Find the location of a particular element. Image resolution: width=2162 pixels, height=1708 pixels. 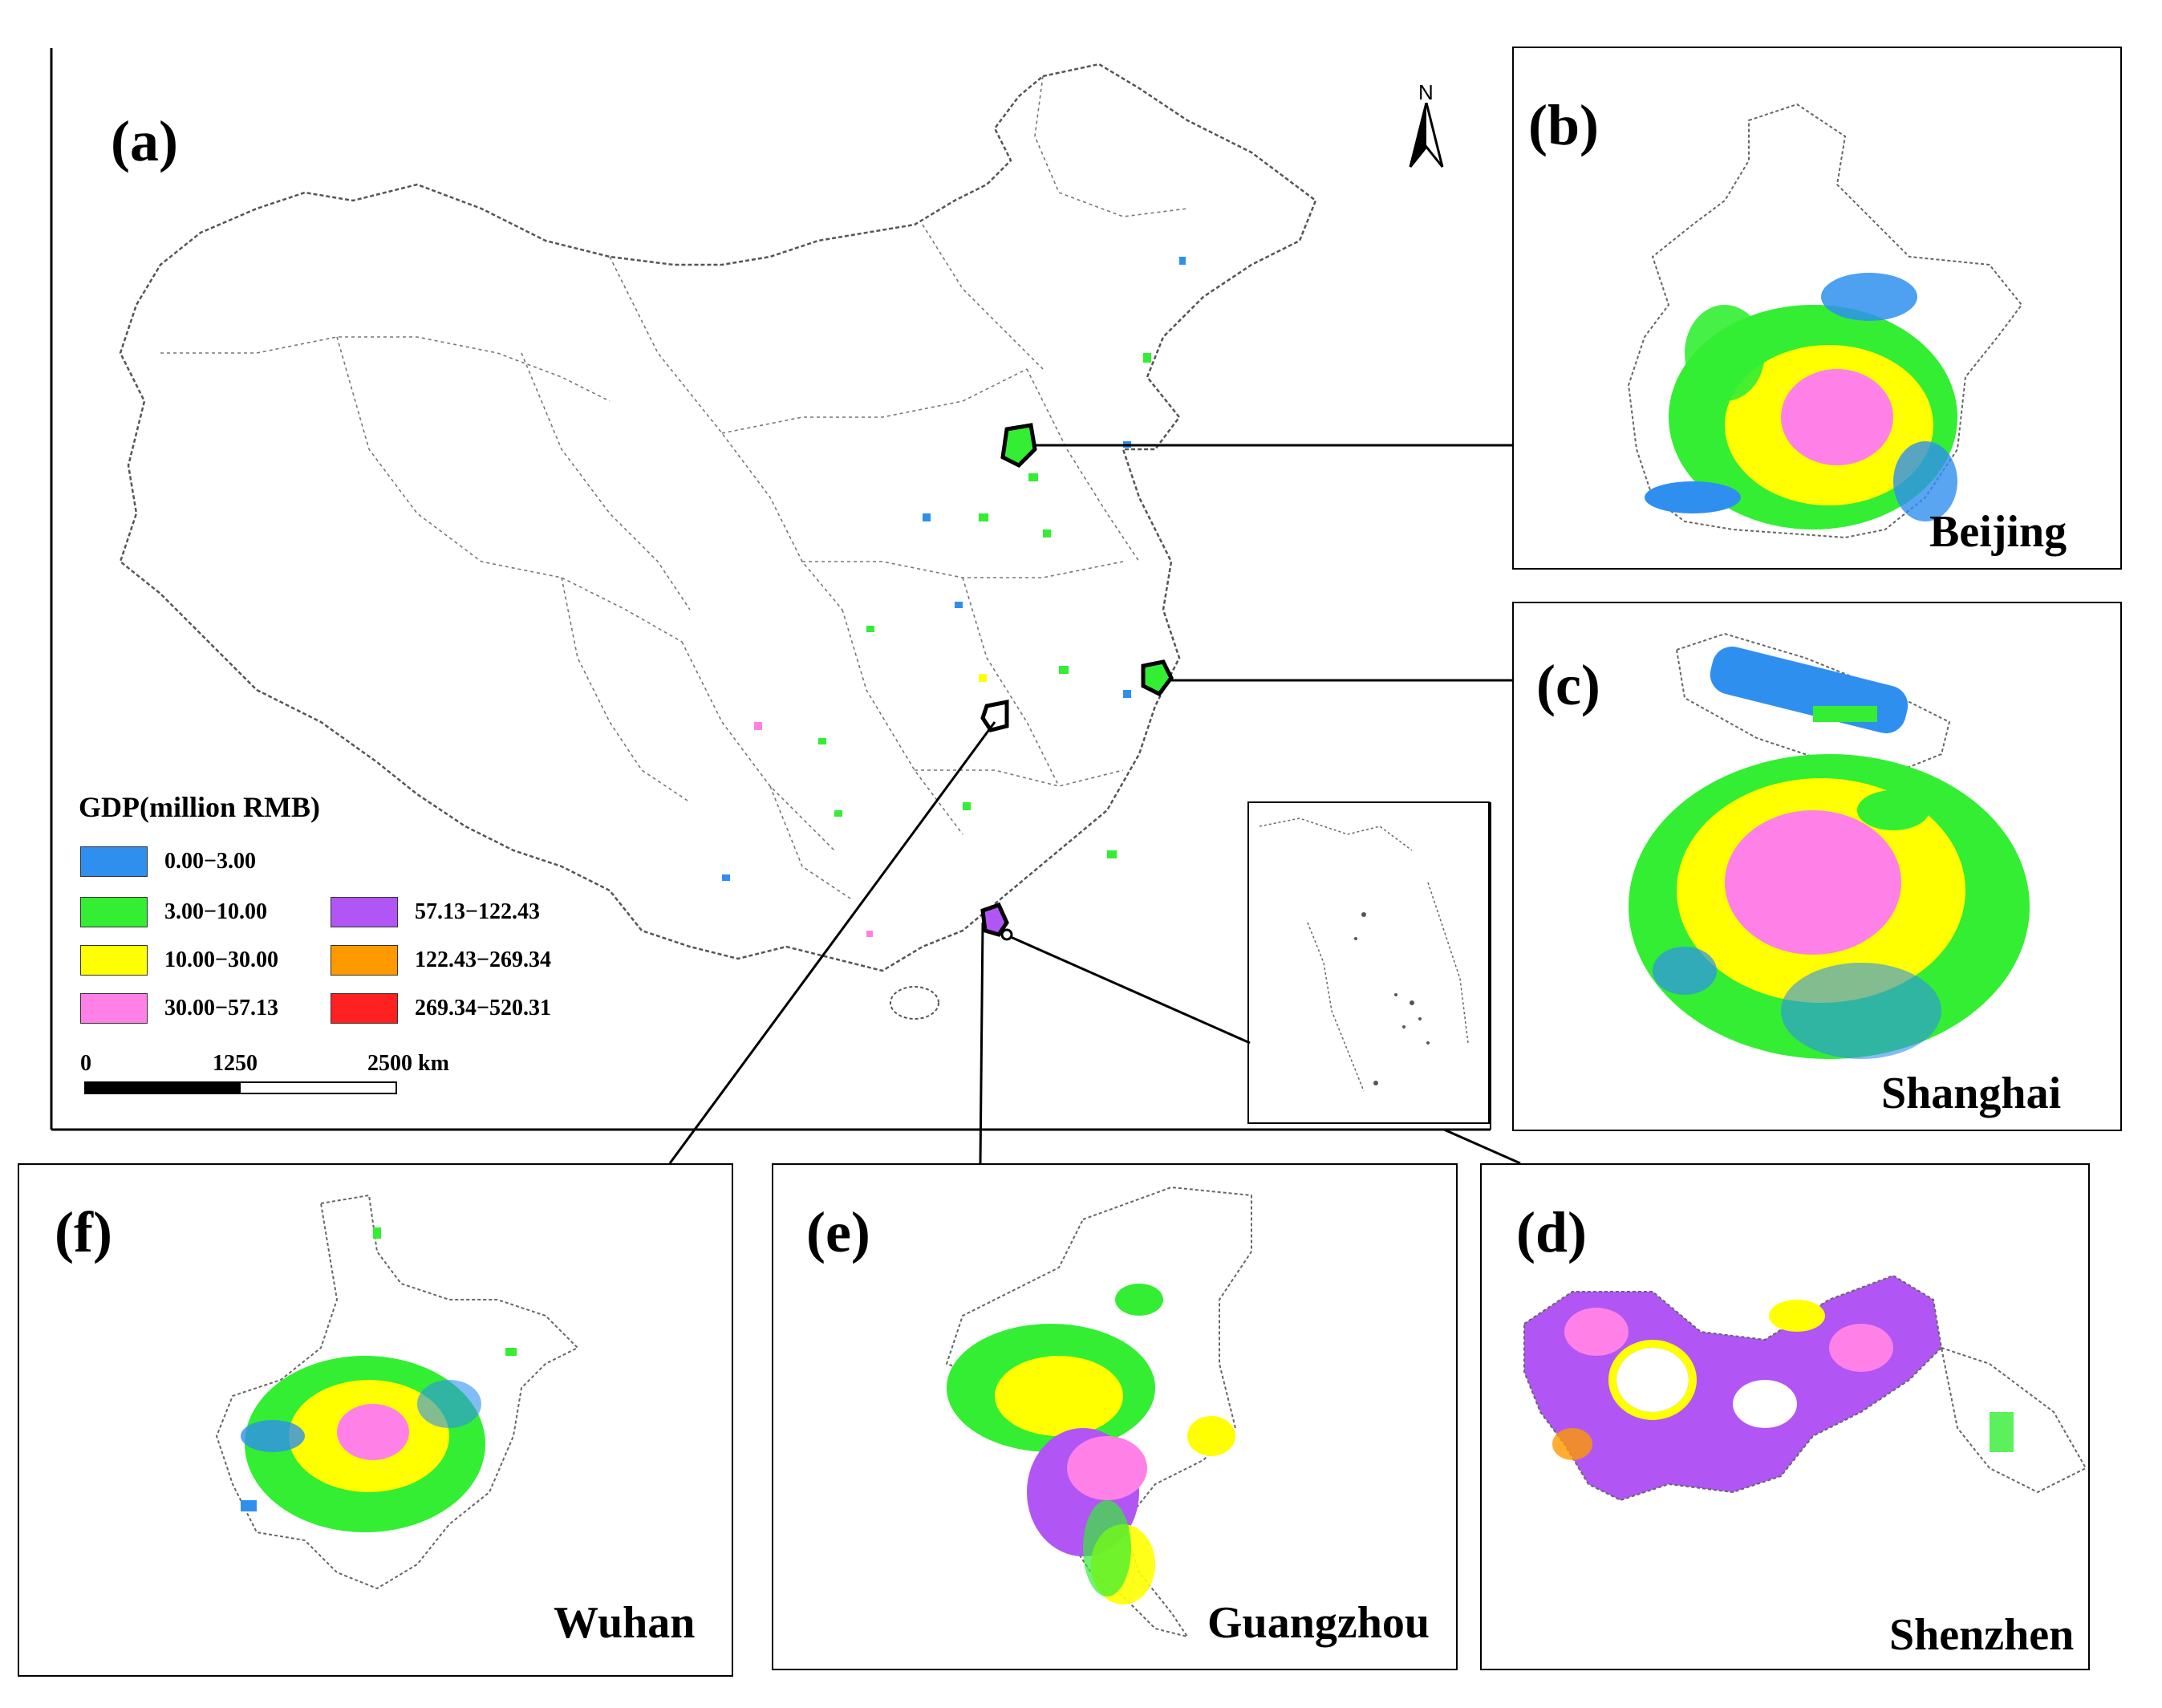

panel-label-c: (c) is located at coordinates (1568, 685).